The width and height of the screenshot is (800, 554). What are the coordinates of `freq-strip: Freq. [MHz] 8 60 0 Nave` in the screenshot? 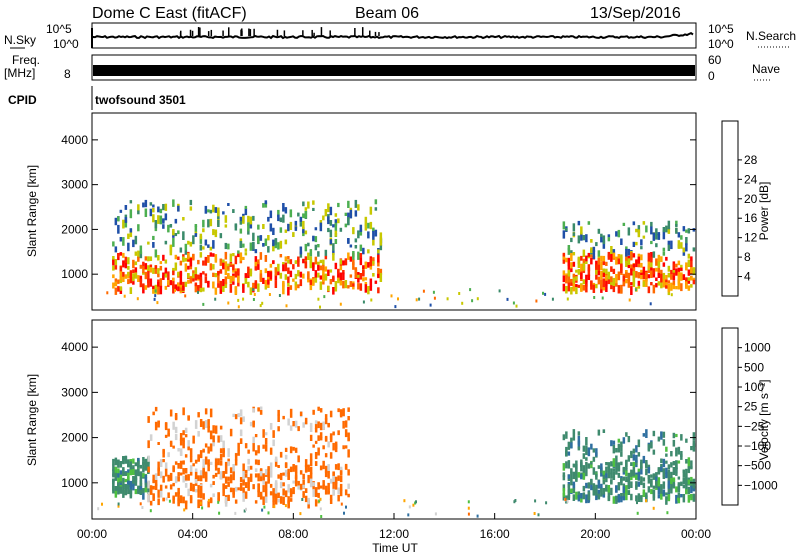 It's located at (392, 68).